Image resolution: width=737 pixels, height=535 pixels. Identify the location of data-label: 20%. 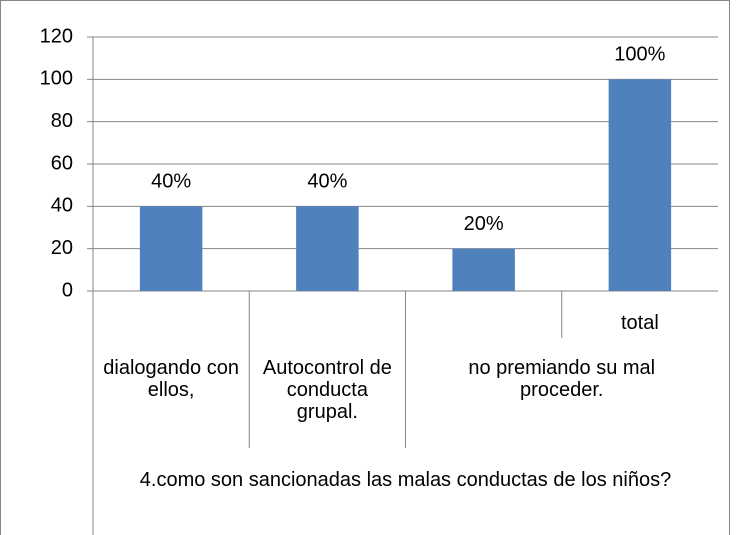
(484, 224).